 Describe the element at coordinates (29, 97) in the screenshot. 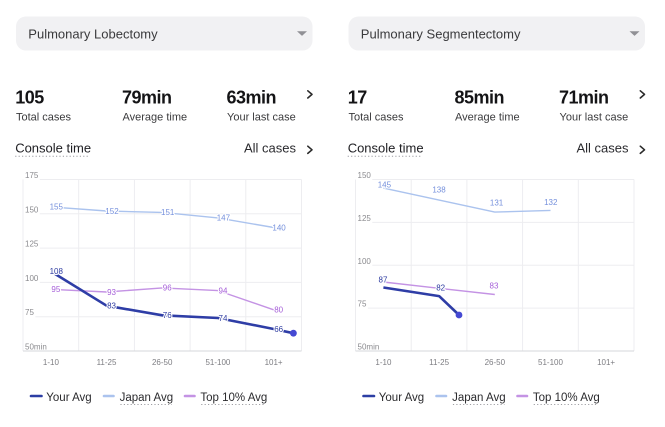

I see `svg-text: 105` at that location.